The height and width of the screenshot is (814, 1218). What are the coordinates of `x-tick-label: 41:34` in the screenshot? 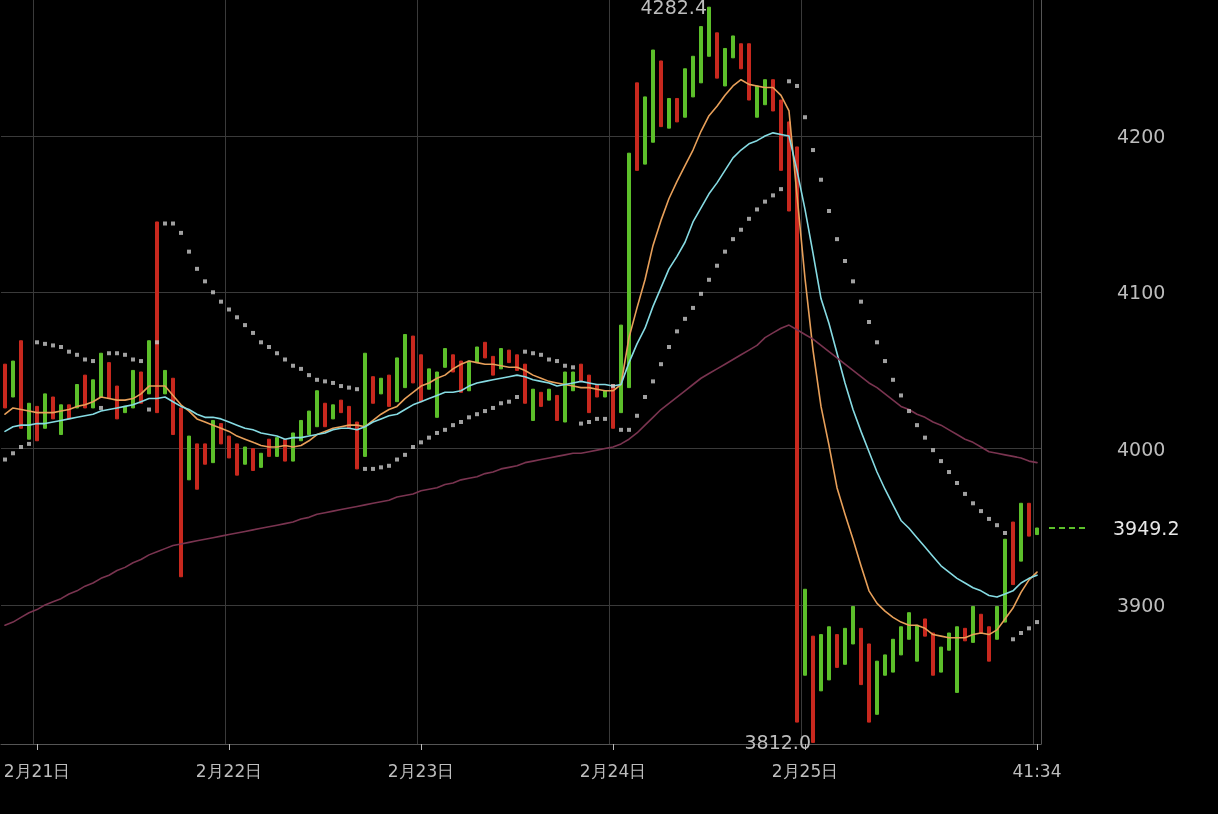 It's located at (1037, 770).